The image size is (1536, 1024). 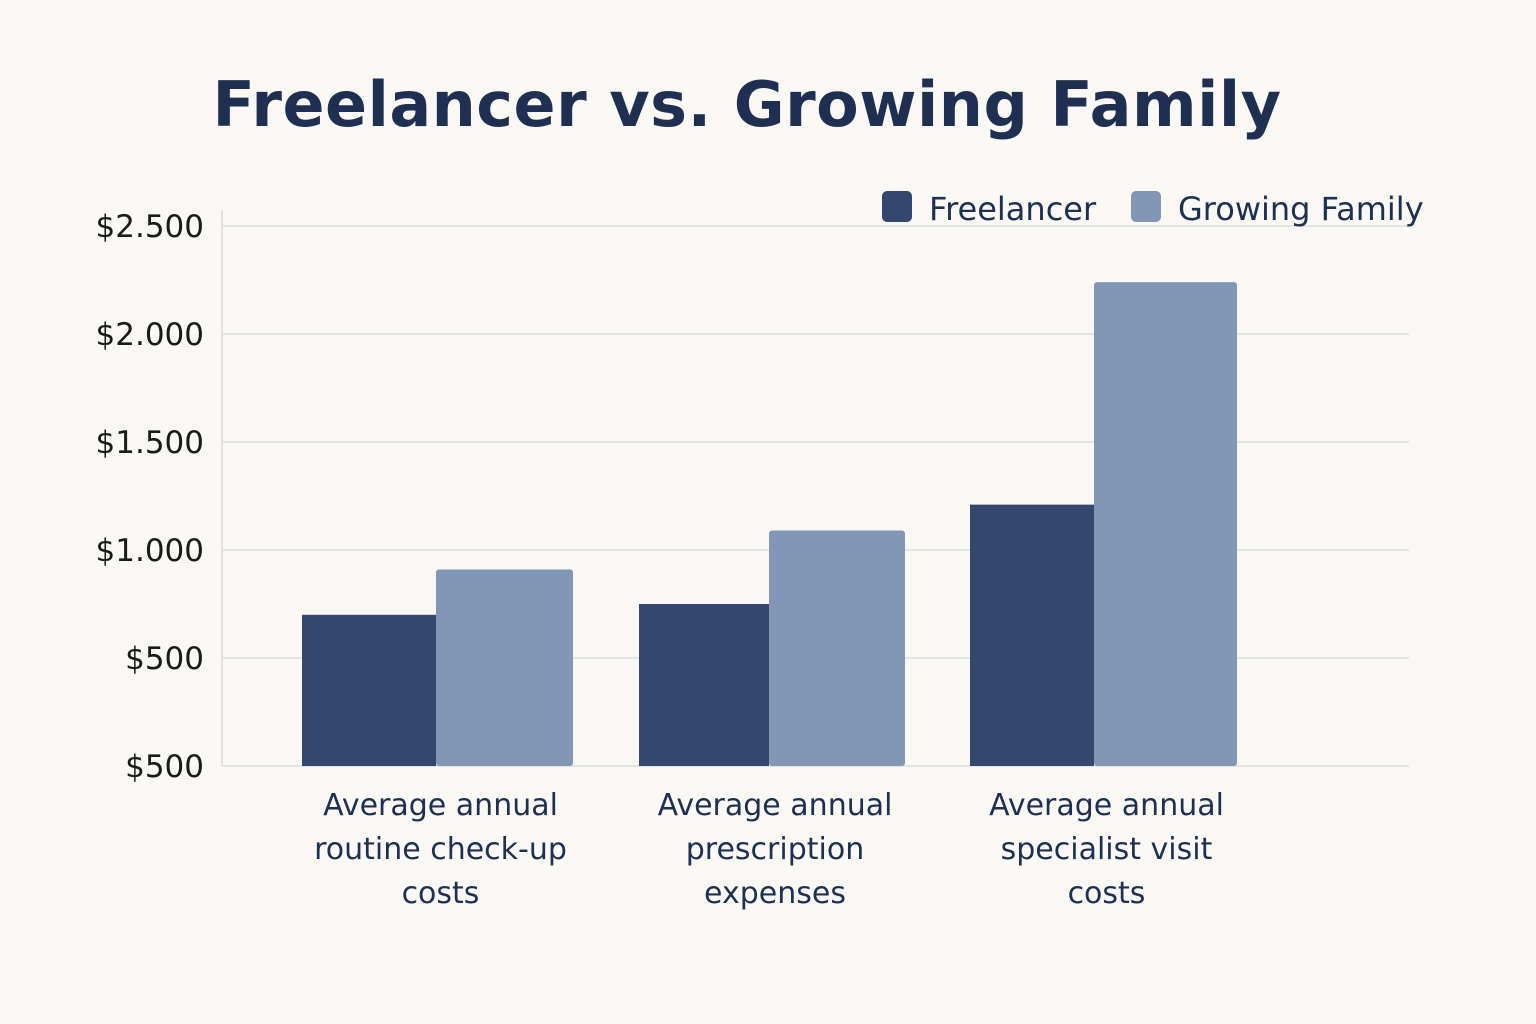 I want to click on legend-label: Growing Family, so click(x=1301, y=209).